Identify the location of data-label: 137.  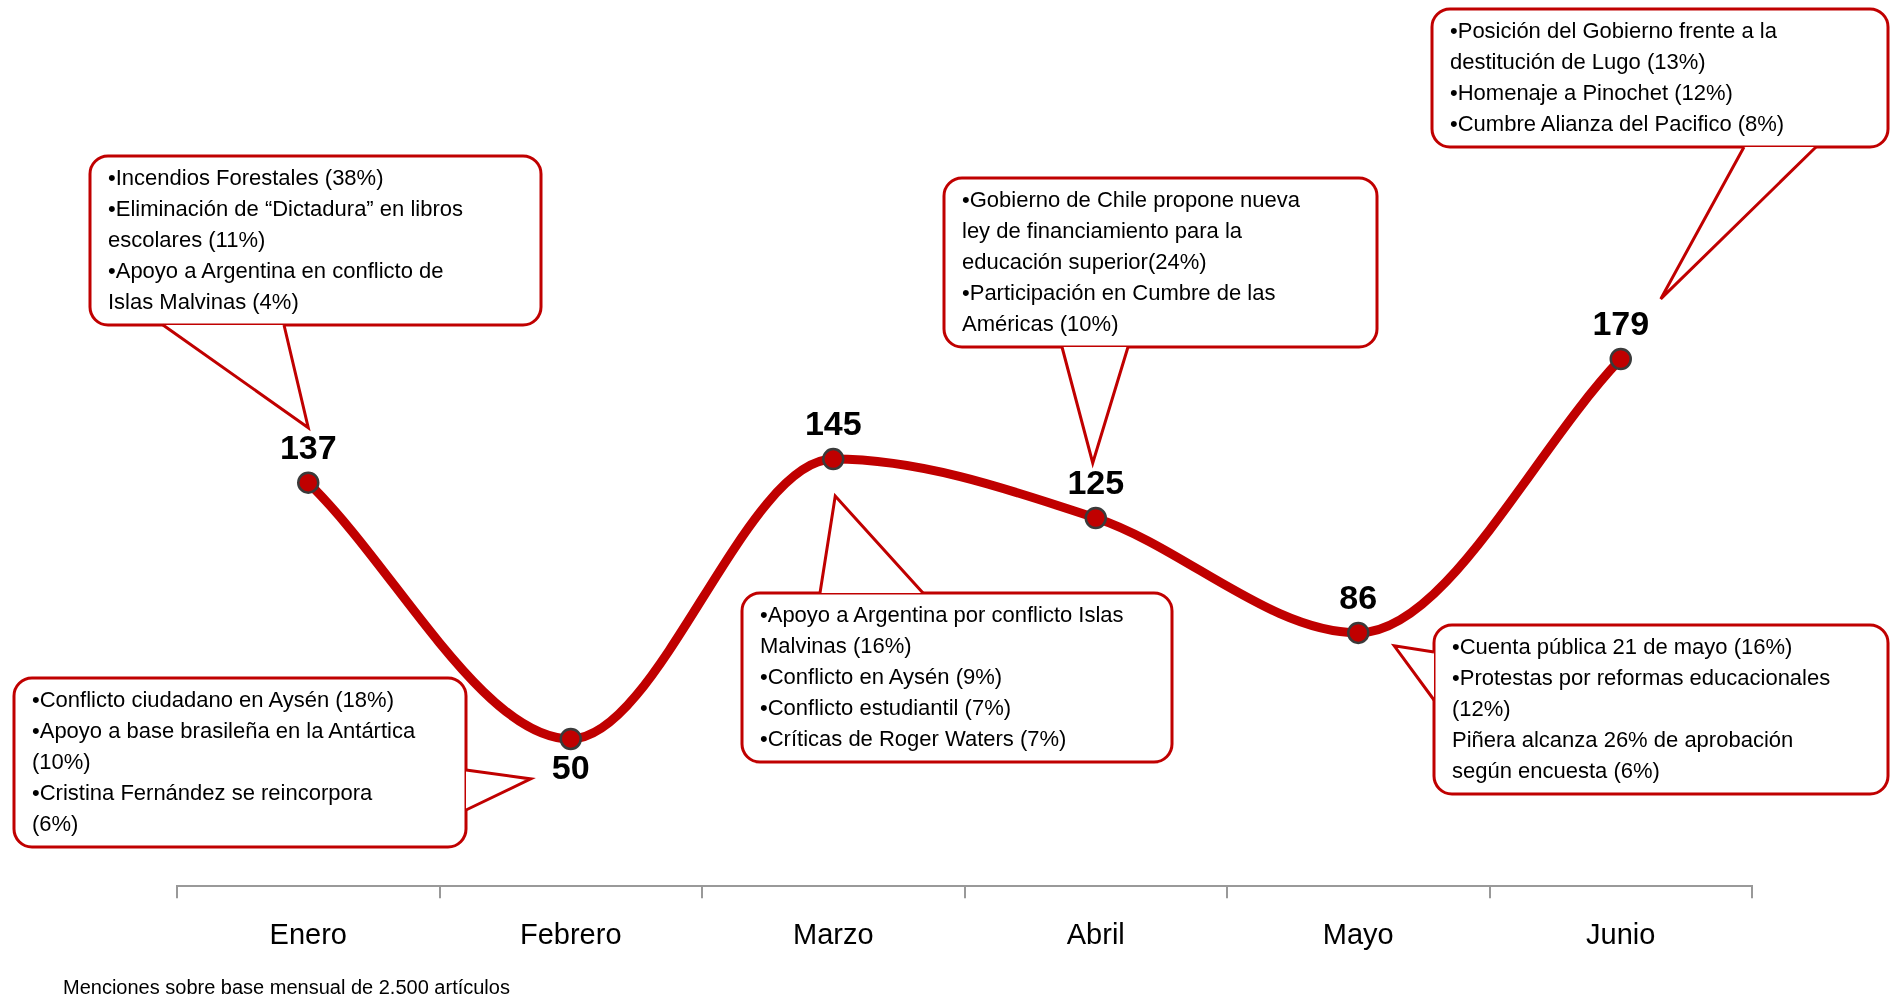
(308, 447).